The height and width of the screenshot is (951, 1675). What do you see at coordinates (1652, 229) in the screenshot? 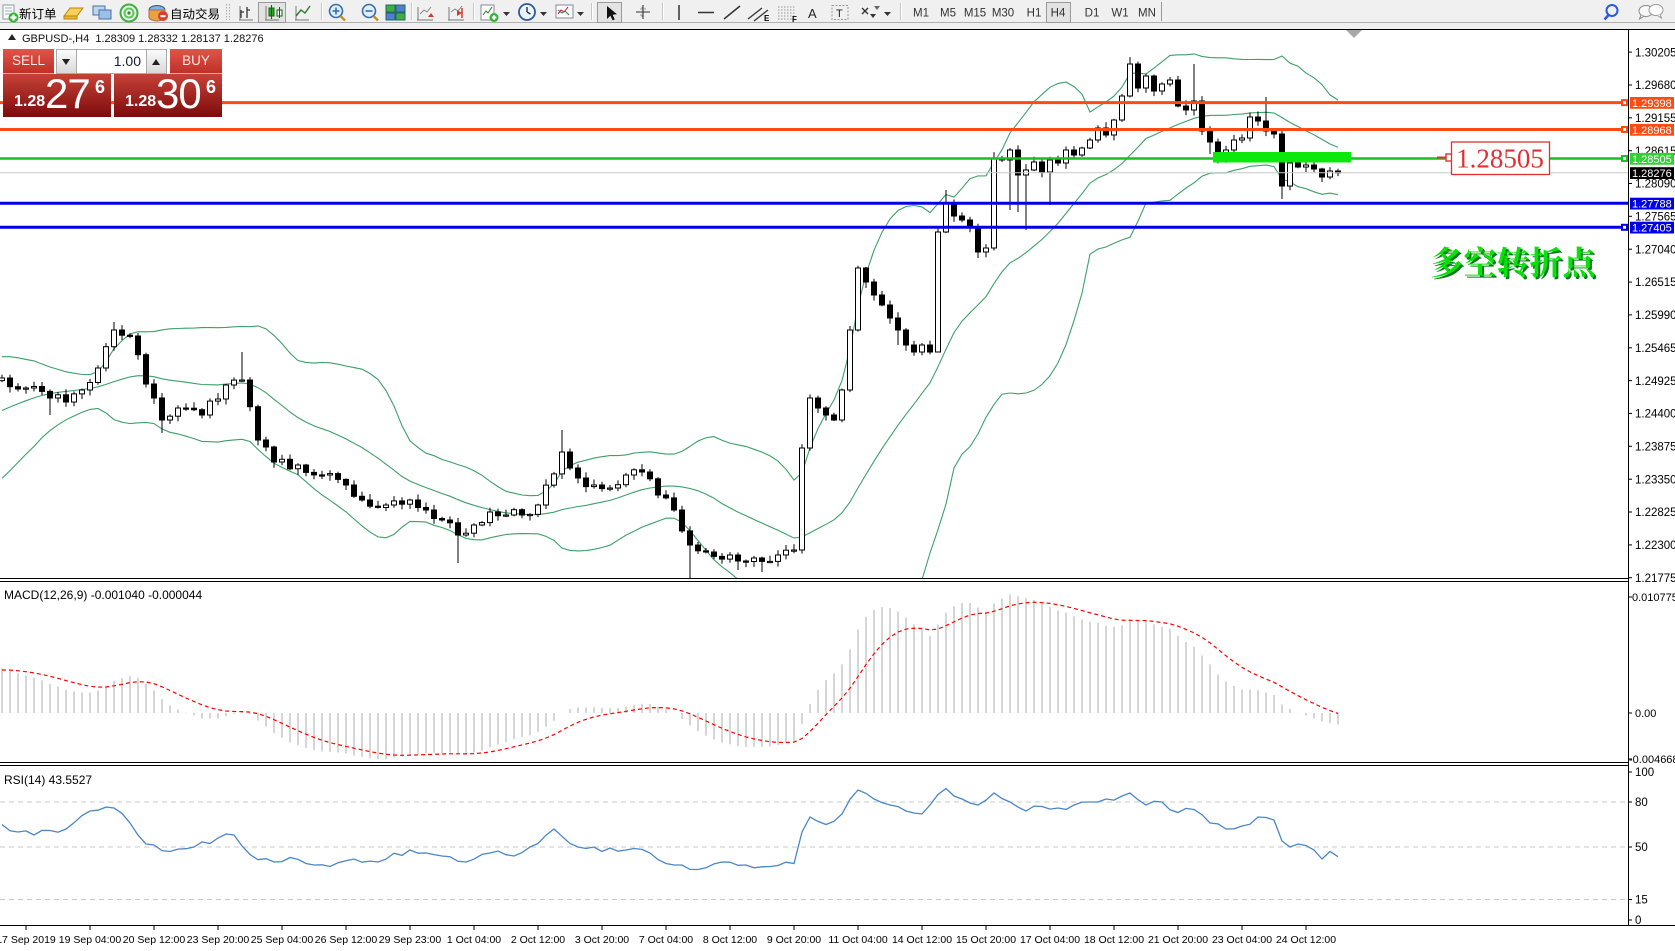
I see `svg-text: 1.27405` at bounding box center [1652, 229].